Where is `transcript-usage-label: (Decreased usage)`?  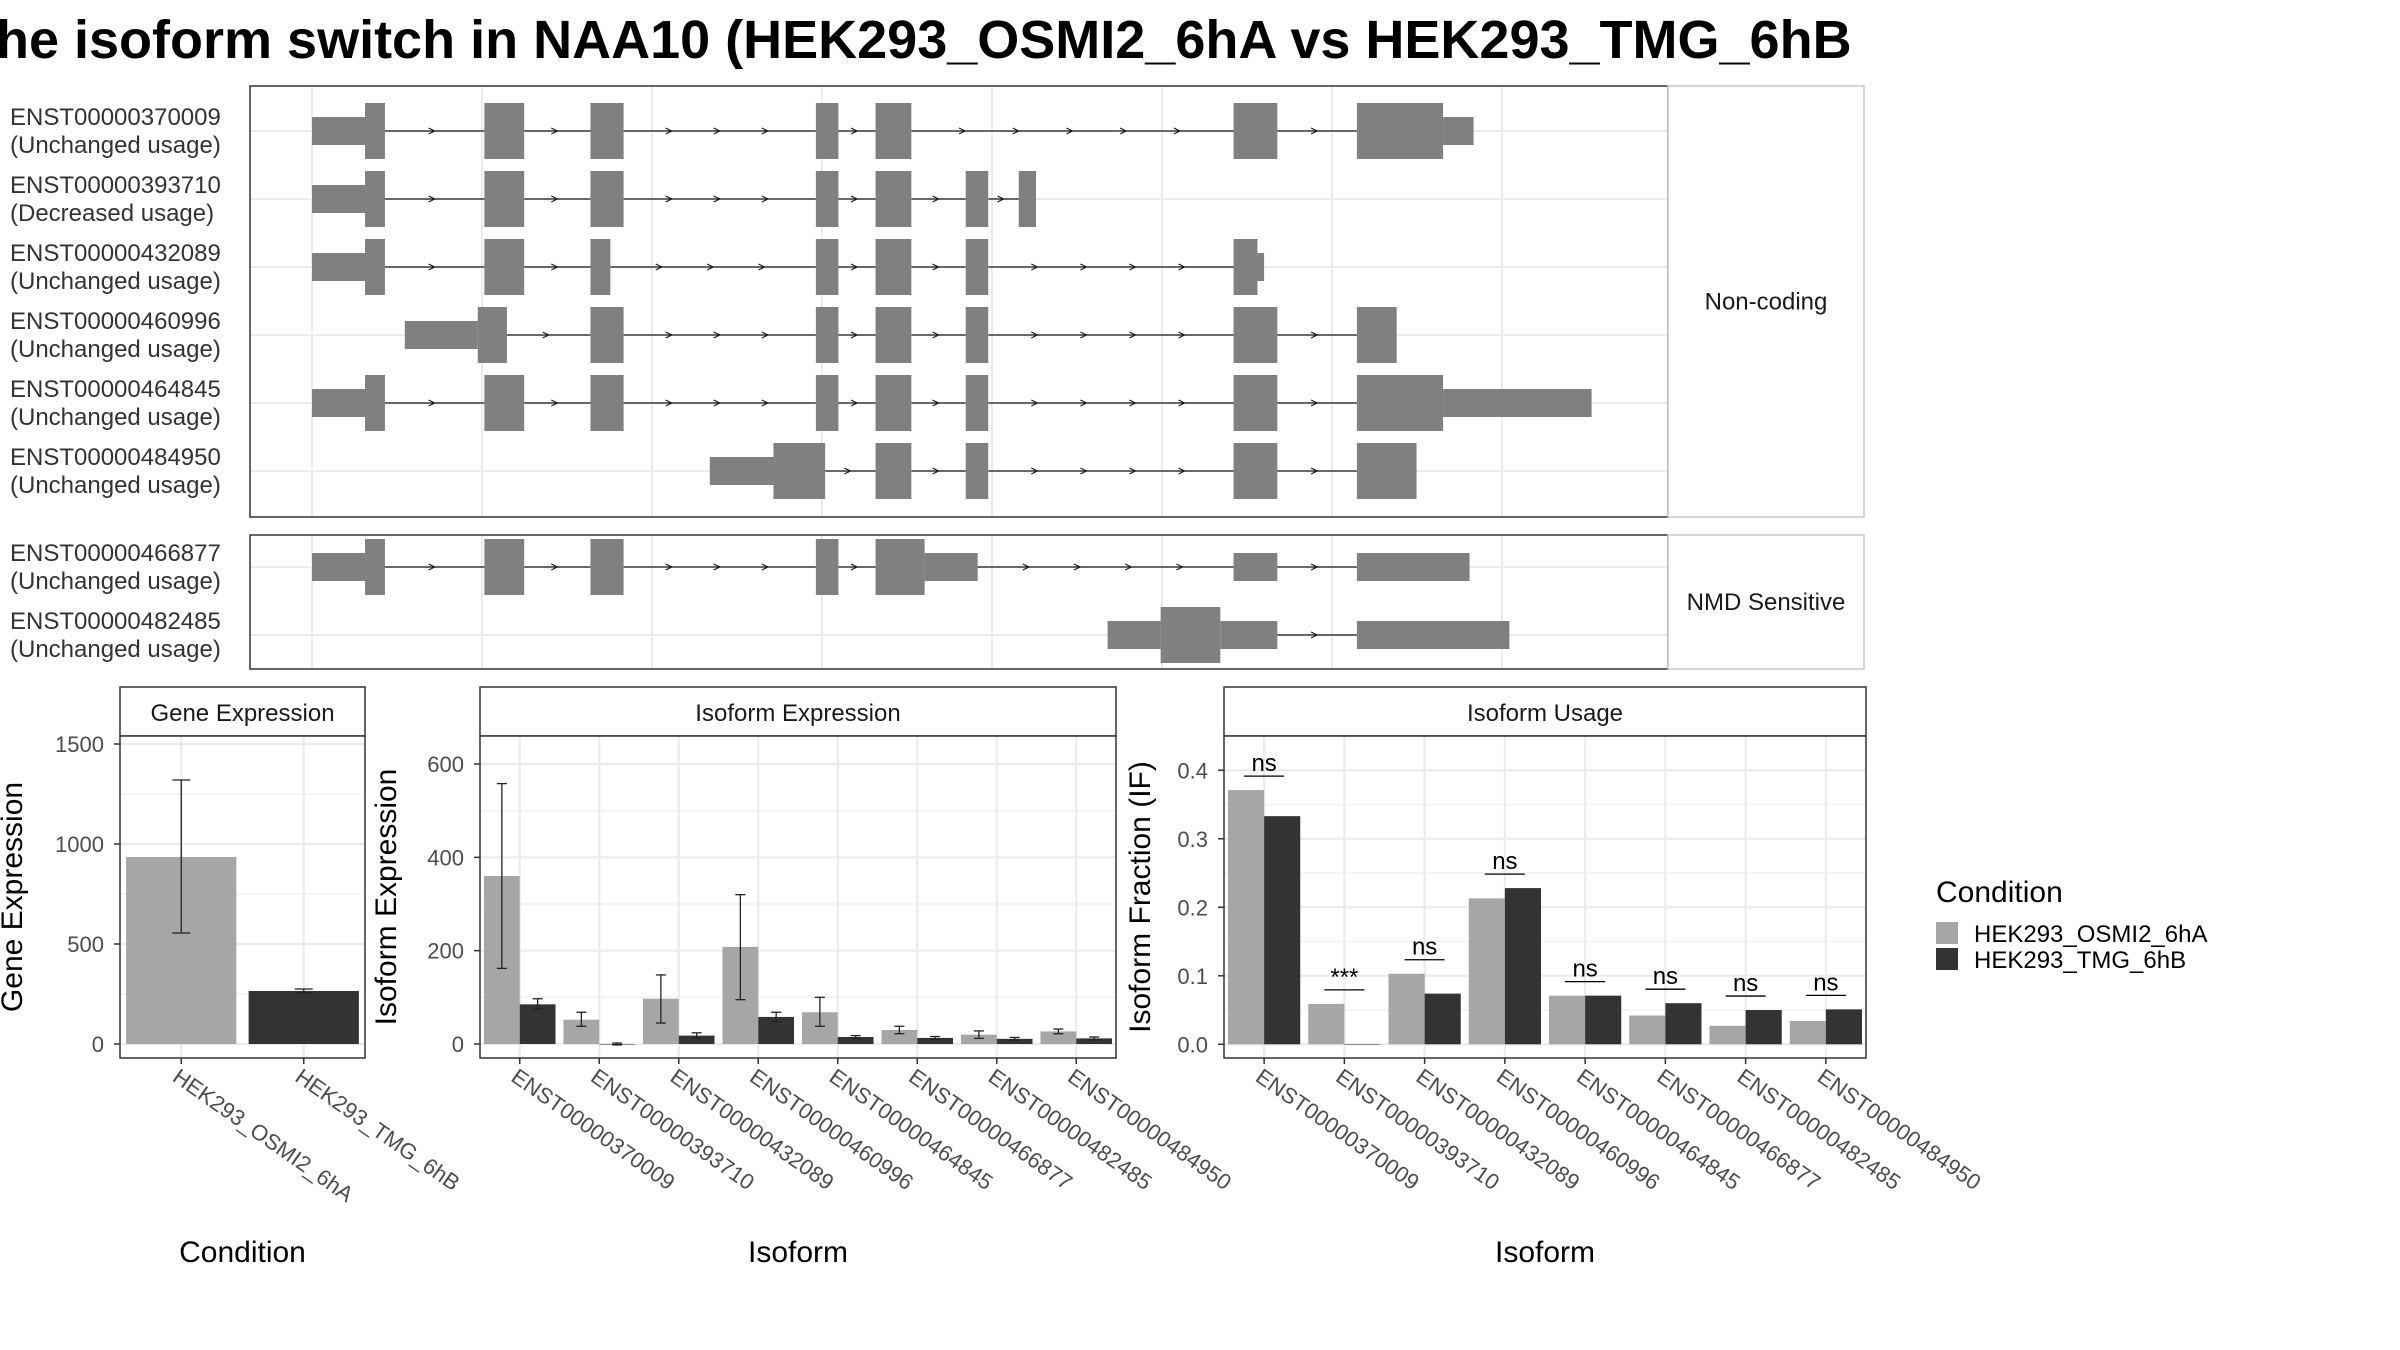 transcript-usage-label: (Decreased usage) is located at coordinates (112, 213).